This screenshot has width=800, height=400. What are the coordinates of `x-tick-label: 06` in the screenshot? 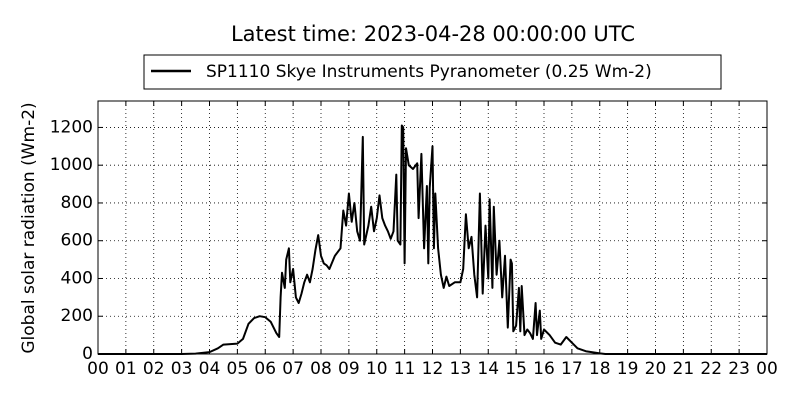 It's located at (265, 369).